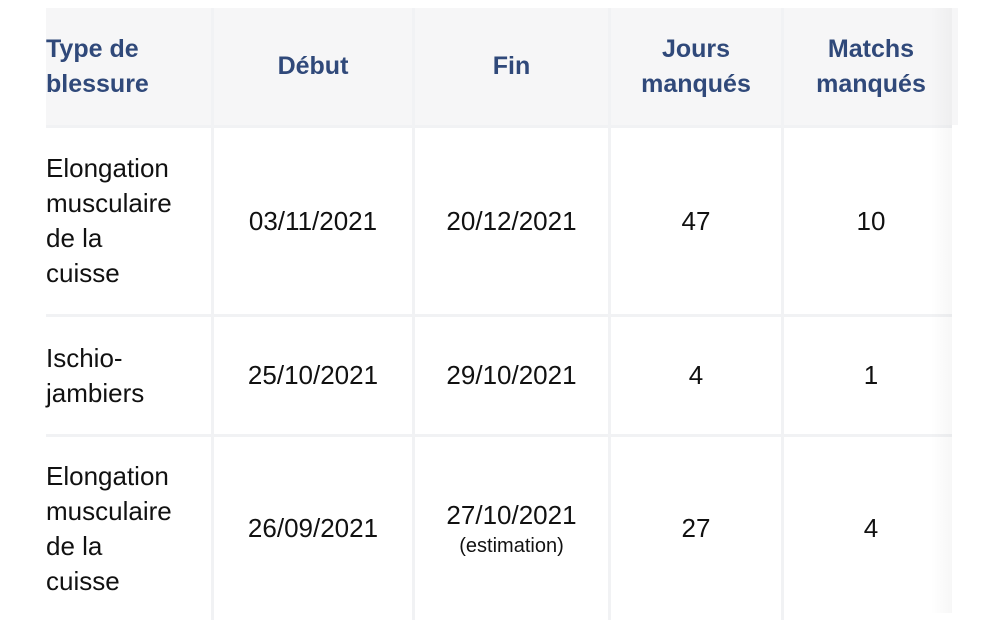 The height and width of the screenshot is (620, 1000). Describe the element at coordinates (871, 375) in the screenshot. I see `cell-matchs: 1` at that location.